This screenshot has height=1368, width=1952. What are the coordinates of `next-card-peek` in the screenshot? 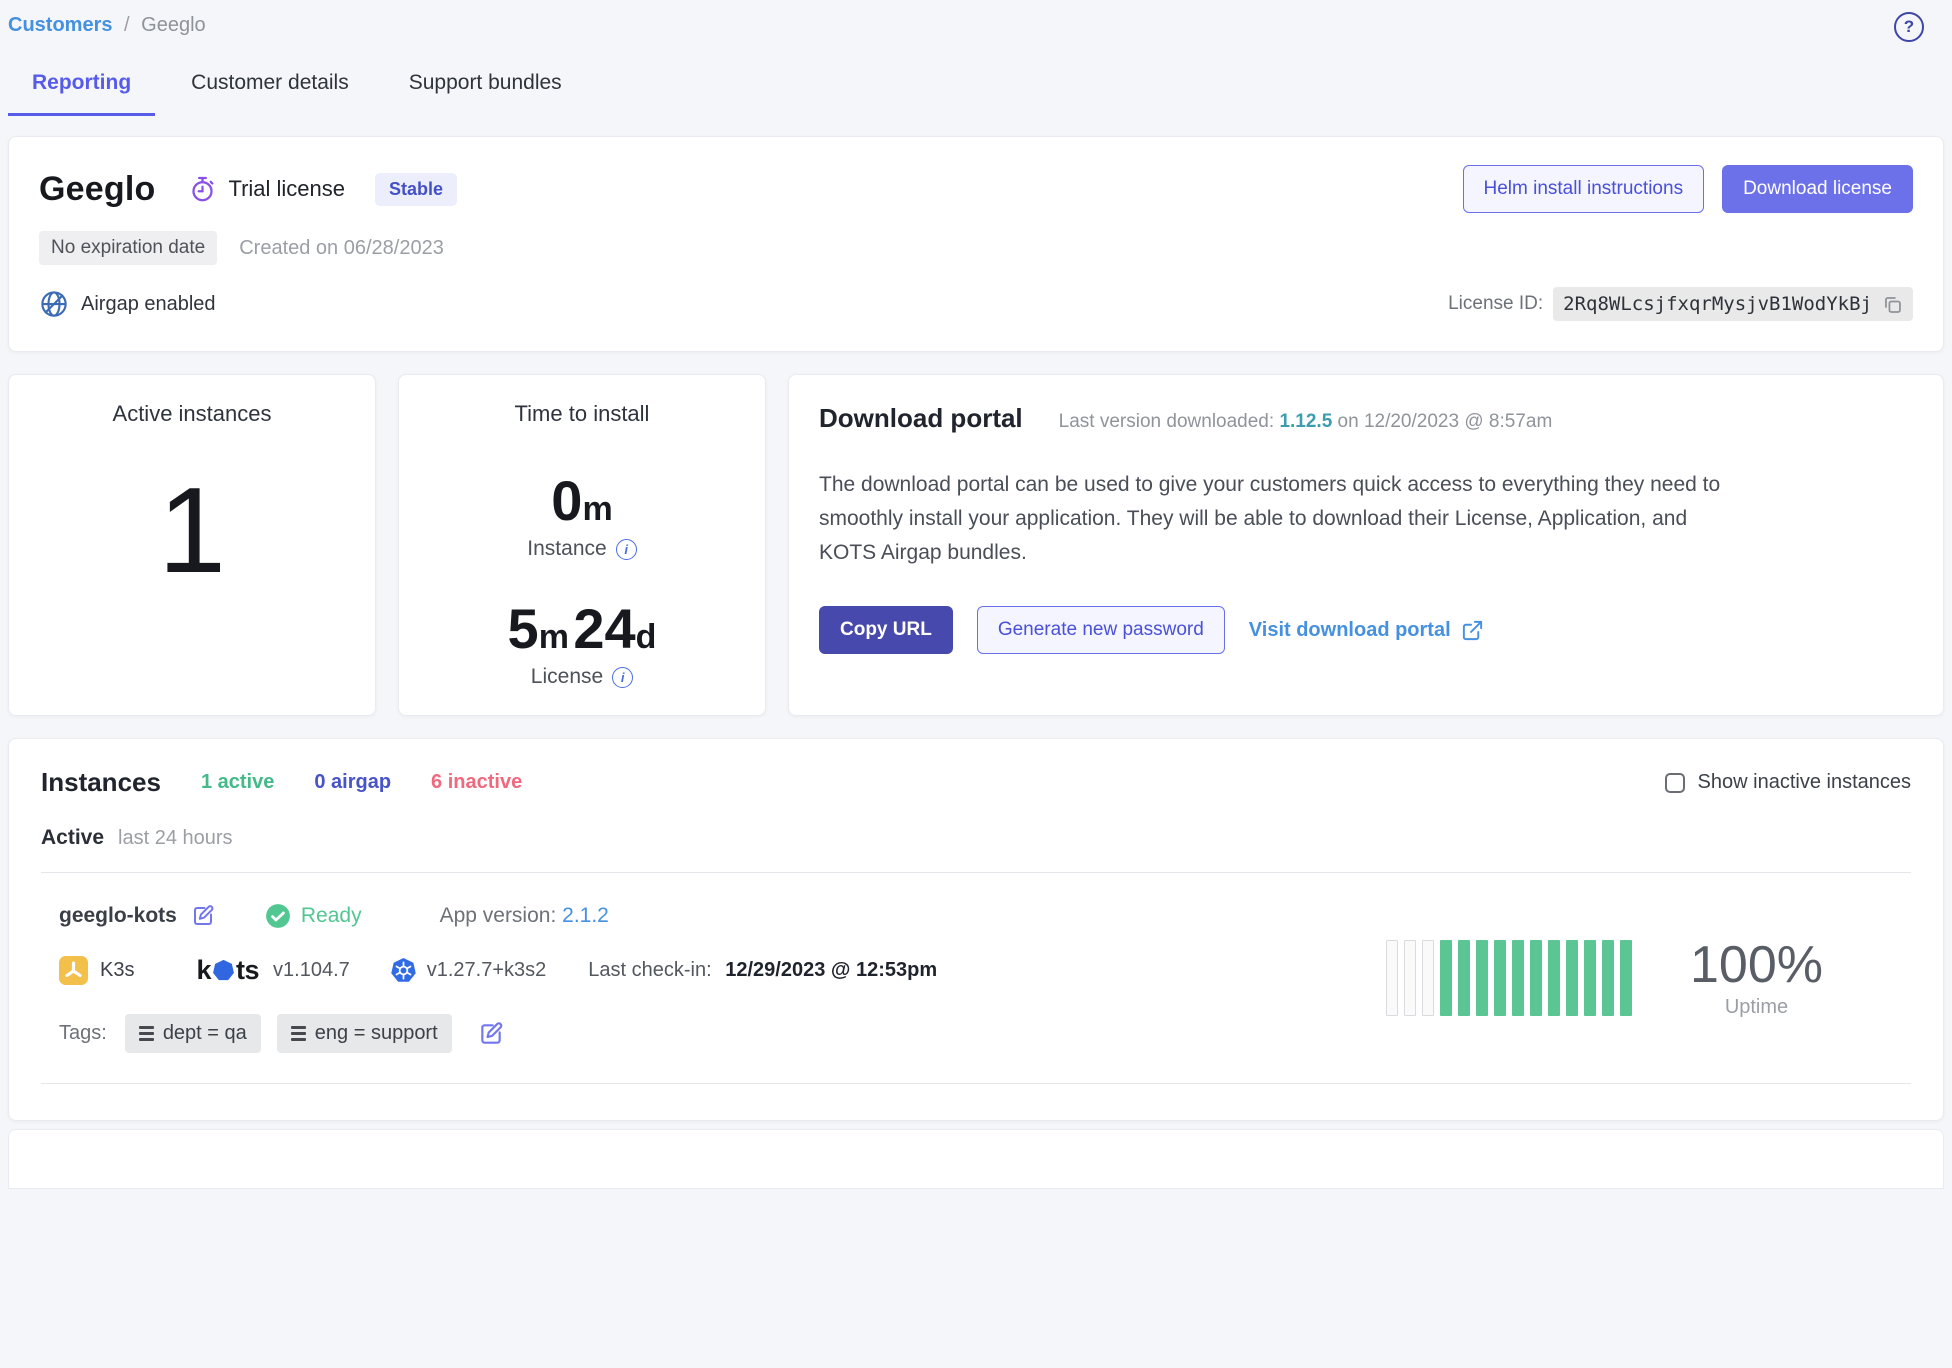 It's located at (976, 1159).